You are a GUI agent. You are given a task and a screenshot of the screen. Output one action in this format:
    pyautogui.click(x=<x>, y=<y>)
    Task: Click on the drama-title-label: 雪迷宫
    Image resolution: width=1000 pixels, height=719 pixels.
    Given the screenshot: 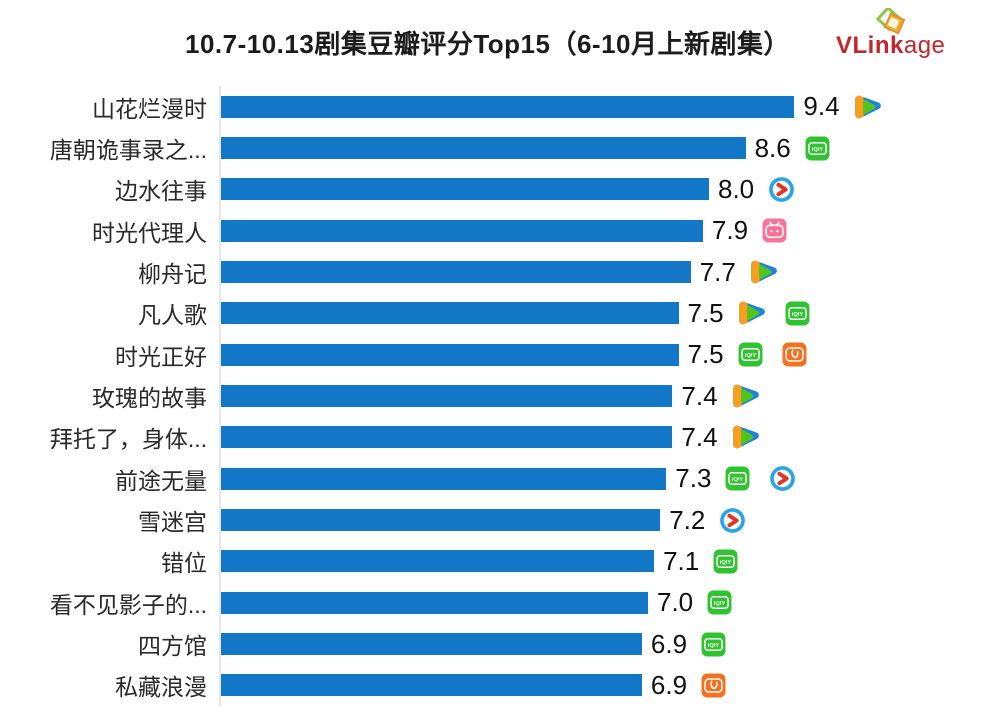 What is the action you would take?
    pyautogui.click(x=172, y=522)
    